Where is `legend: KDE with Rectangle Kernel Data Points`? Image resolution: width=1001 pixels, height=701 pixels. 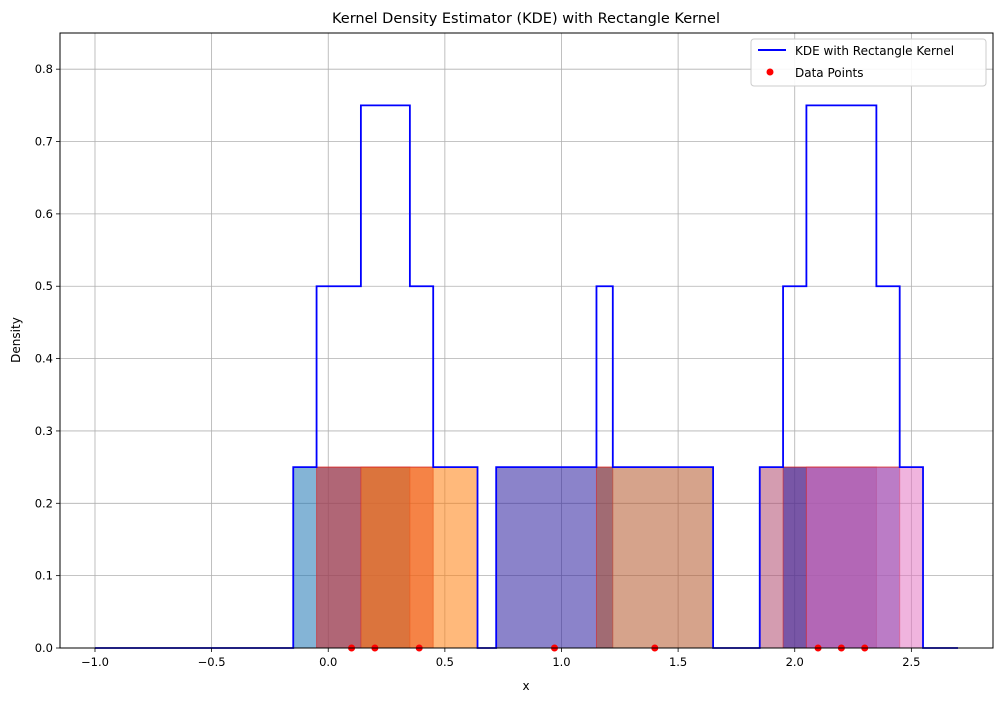 legend: KDE with Rectangle Kernel Data Points is located at coordinates (868, 62).